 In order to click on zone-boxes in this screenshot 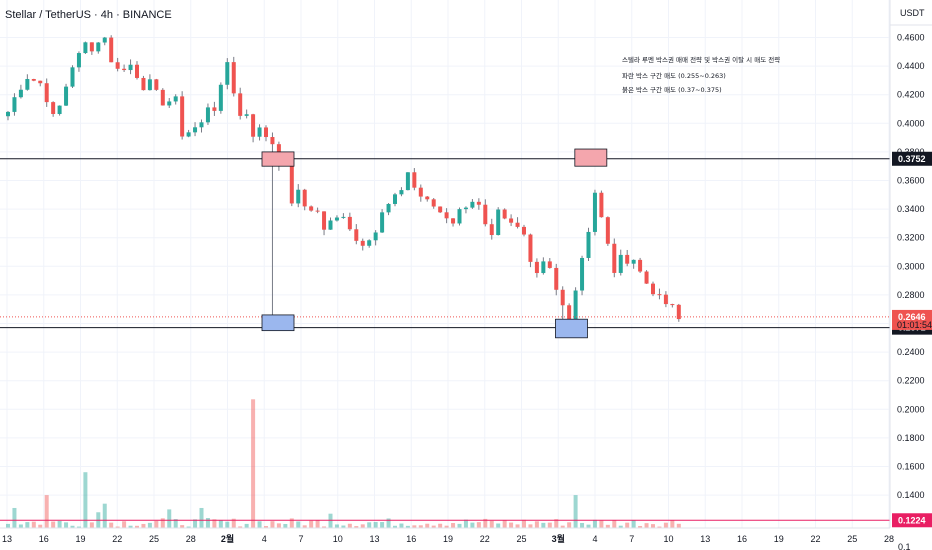, I will do `click(434, 243)`.